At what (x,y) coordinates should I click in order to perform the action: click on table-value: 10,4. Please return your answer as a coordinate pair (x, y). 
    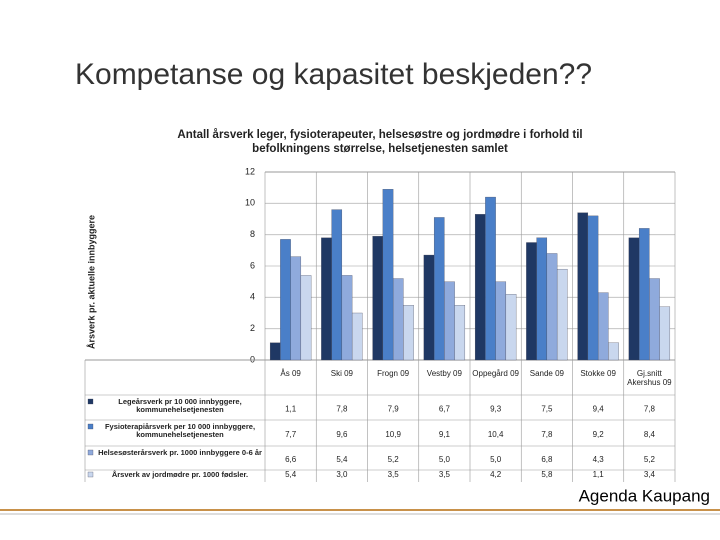
    Looking at the image, I should click on (496, 434).